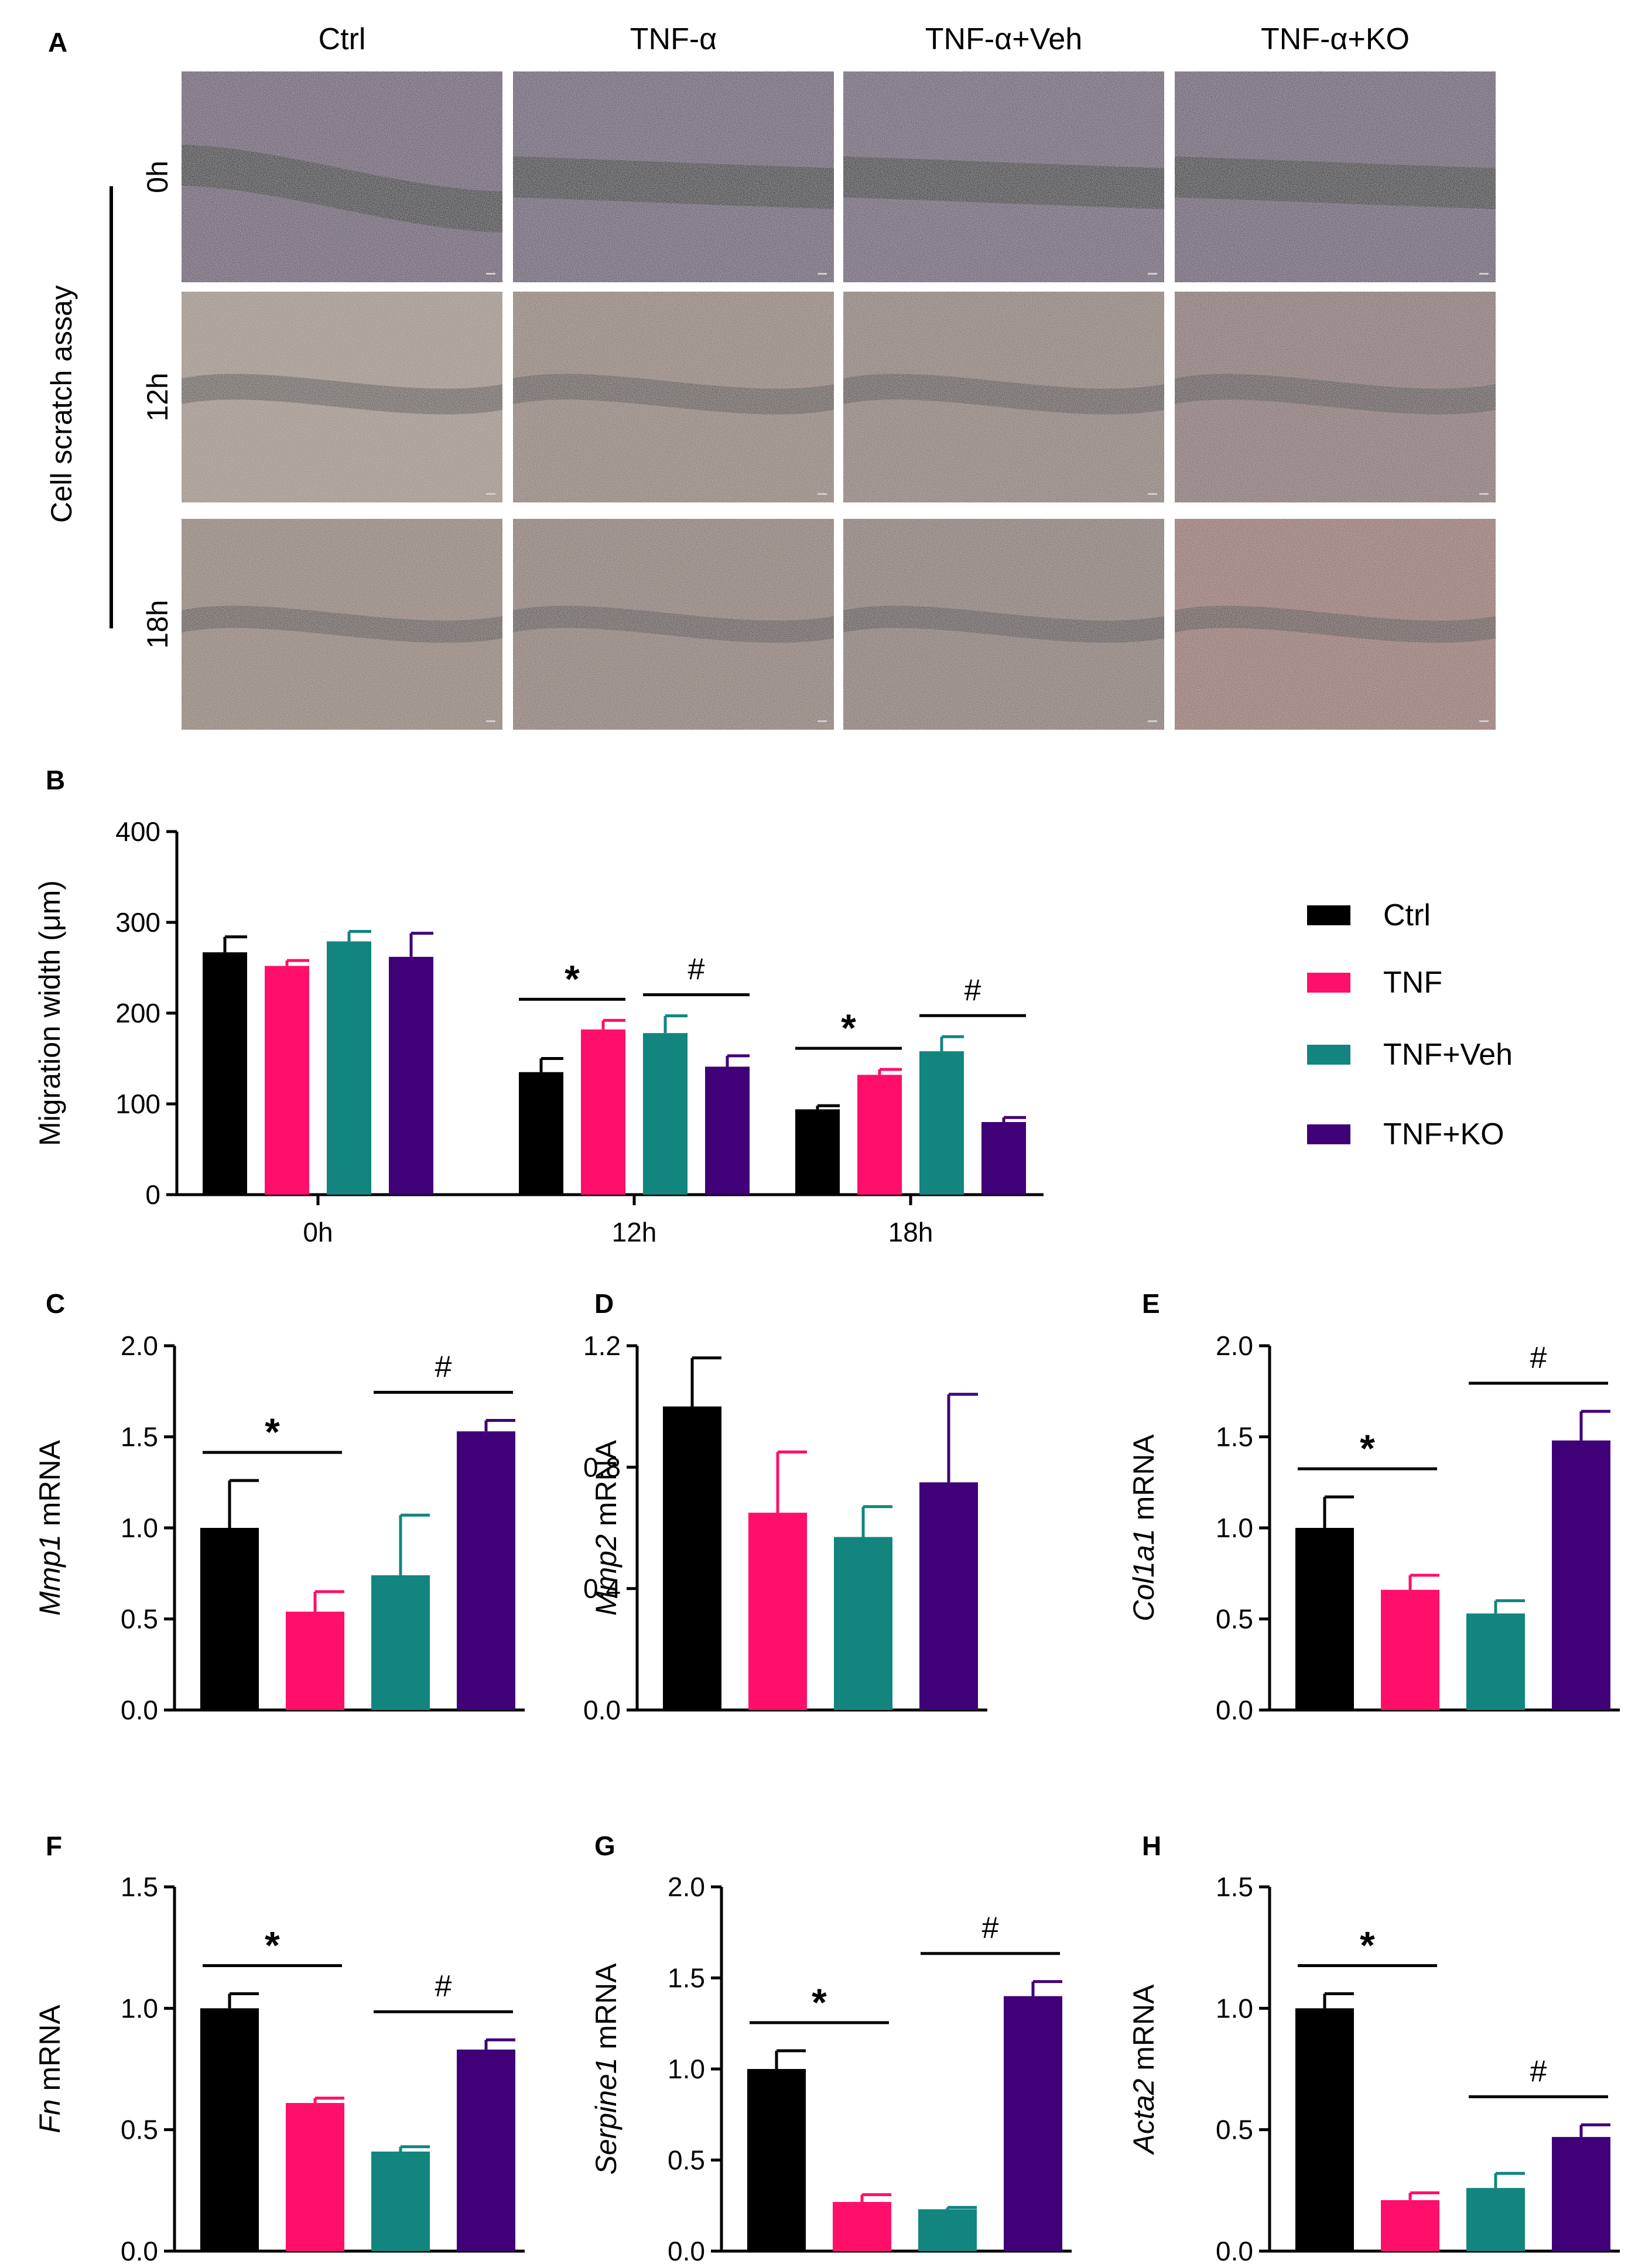 This screenshot has height=2264, width=1652. Describe the element at coordinates (785, 1506) in the screenshot. I see `chart-d: D 0.0 0.4 0.8 1.2 Mmp2 mRNA` at that location.